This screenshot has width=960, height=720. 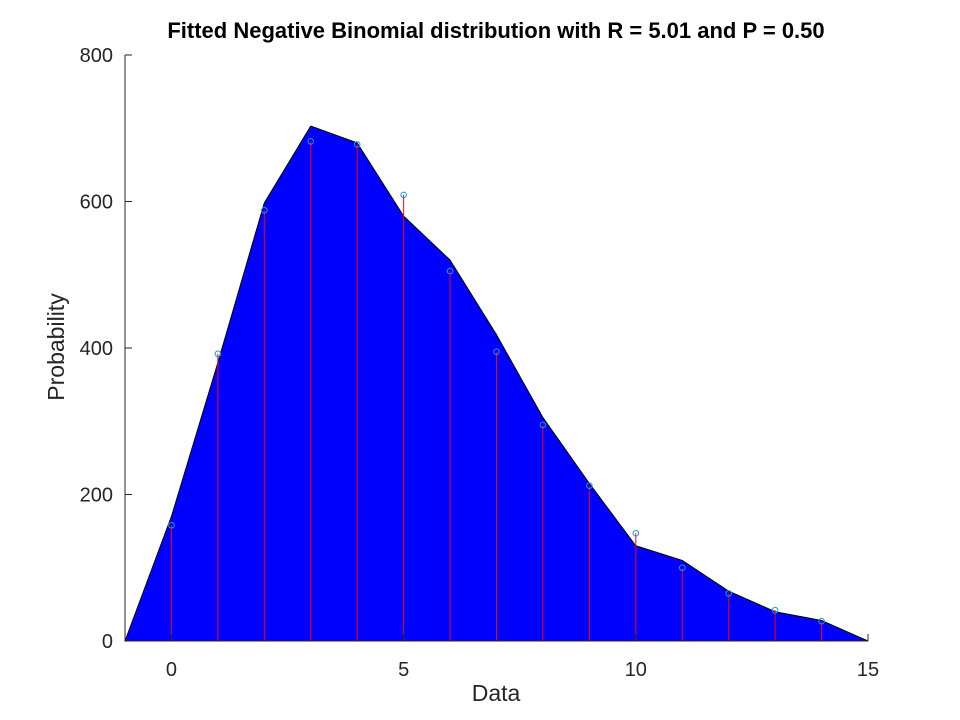 I want to click on x-tick-label: 10, so click(x=636, y=670).